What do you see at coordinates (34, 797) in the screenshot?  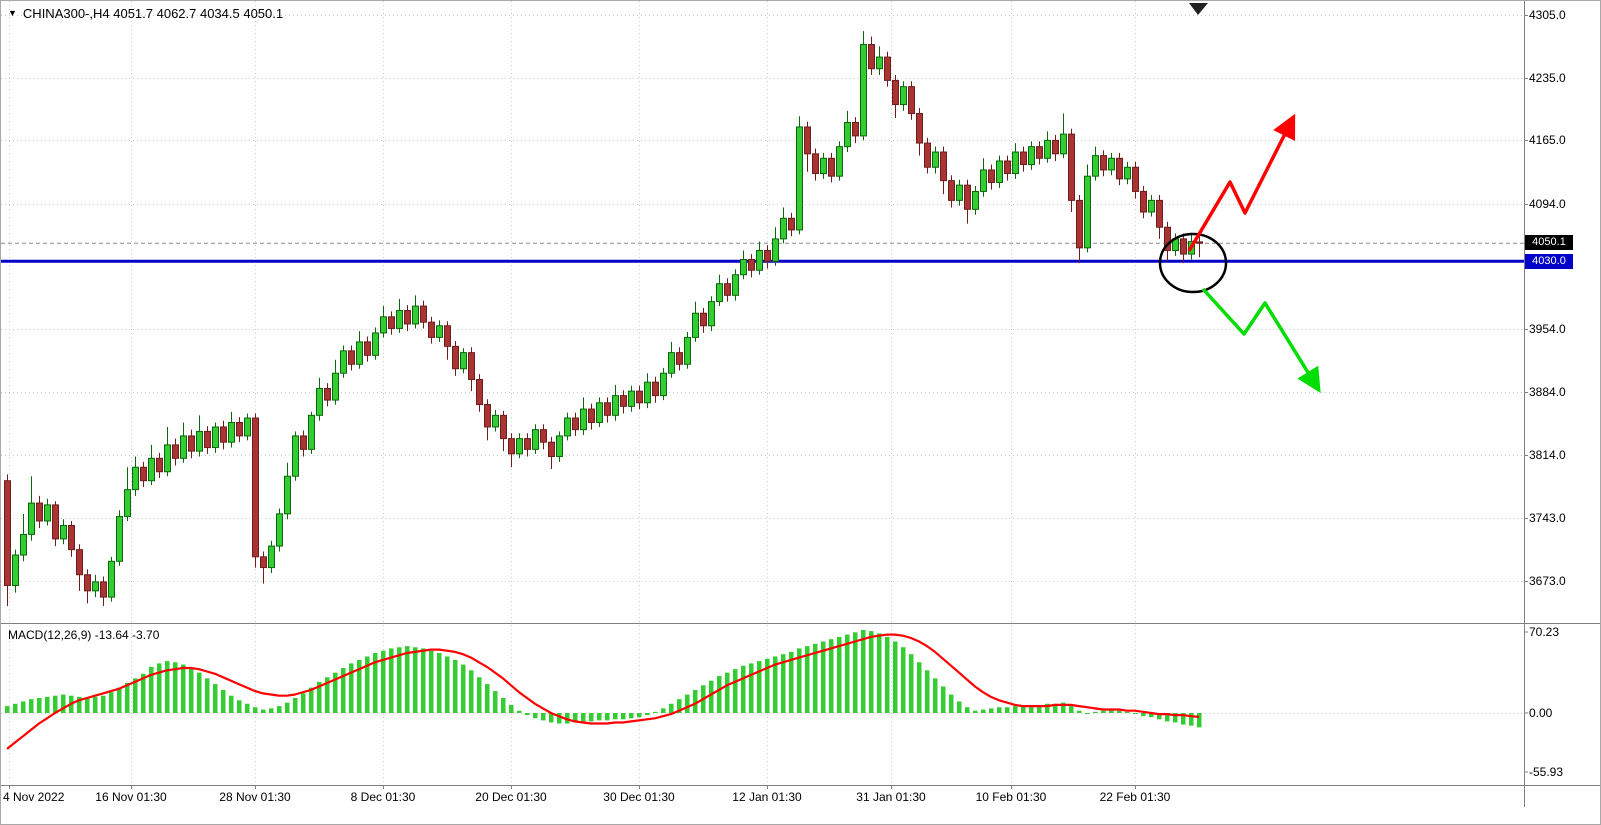 I see `date-axis-label: 4 Nov 2022` at bounding box center [34, 797].